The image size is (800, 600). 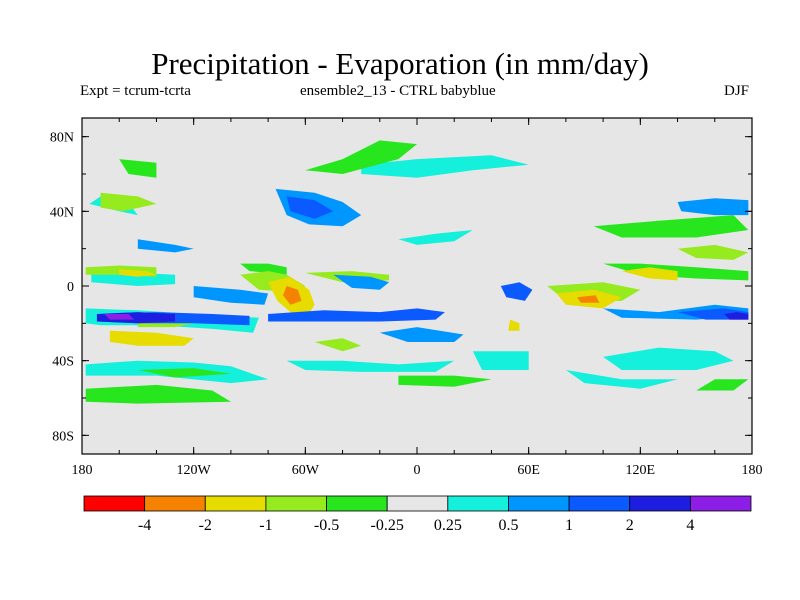 What do you see at coordinates (135, 91) in the screenshot?
I see `experiment-label: Expt = tcrum-tcrta` at bounding box center [135, 91].